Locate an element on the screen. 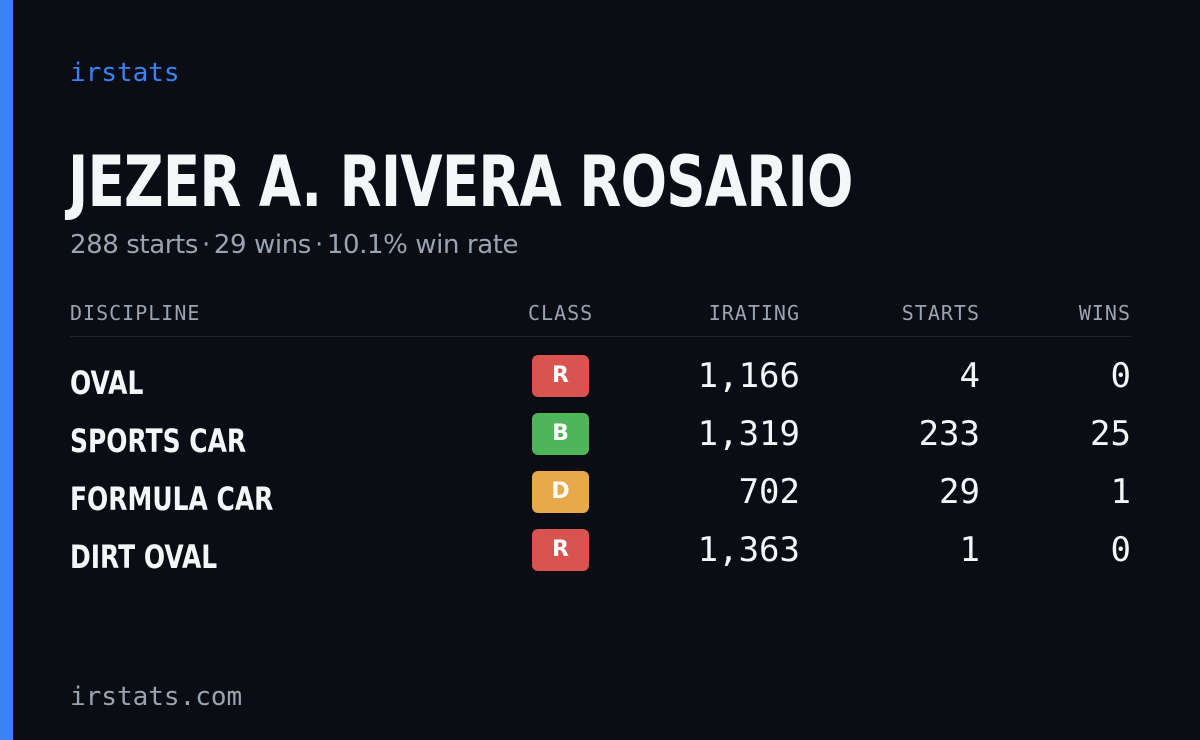 The height and width of the screenshot is (740, 1200). player-summary: 288 starts · 29 wins · 10.1% win rate is located at coordinates (294, 245).